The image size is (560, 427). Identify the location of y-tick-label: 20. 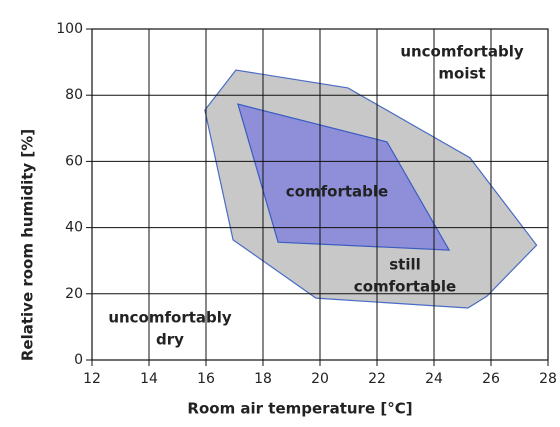
(74, 294).